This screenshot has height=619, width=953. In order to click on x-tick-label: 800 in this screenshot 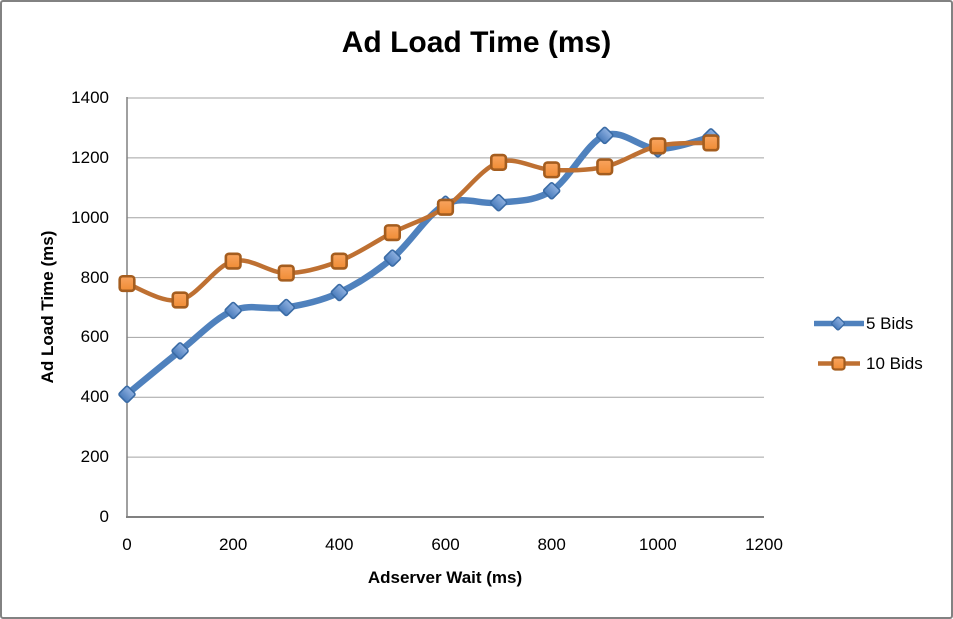, I will do `click(551, 544)`.